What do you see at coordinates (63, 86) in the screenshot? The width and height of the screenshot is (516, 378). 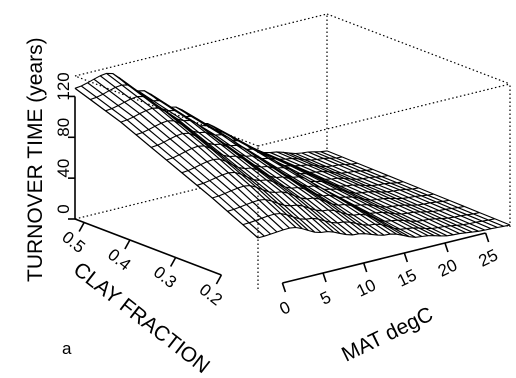 I see `z-tick-label: 120` at bounding box center [63, 86].